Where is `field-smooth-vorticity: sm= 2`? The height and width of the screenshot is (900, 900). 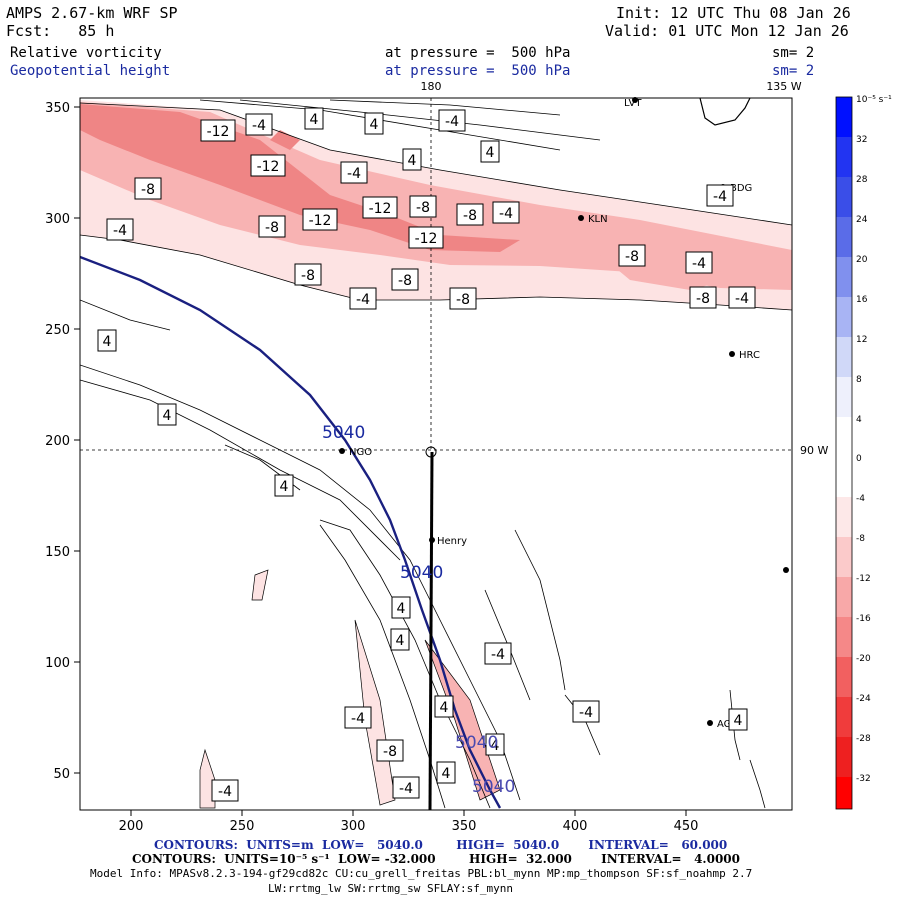
field-smooth-vorticity: sm= 2 is located at coordinates (793, 53).